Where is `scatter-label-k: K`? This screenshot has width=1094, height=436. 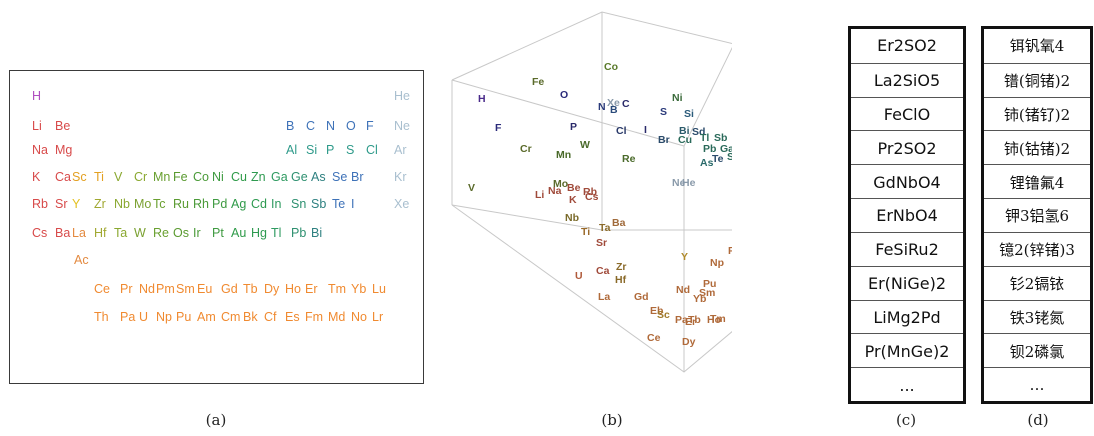
scatter-label-k: K is located at coordinates (573, 200).